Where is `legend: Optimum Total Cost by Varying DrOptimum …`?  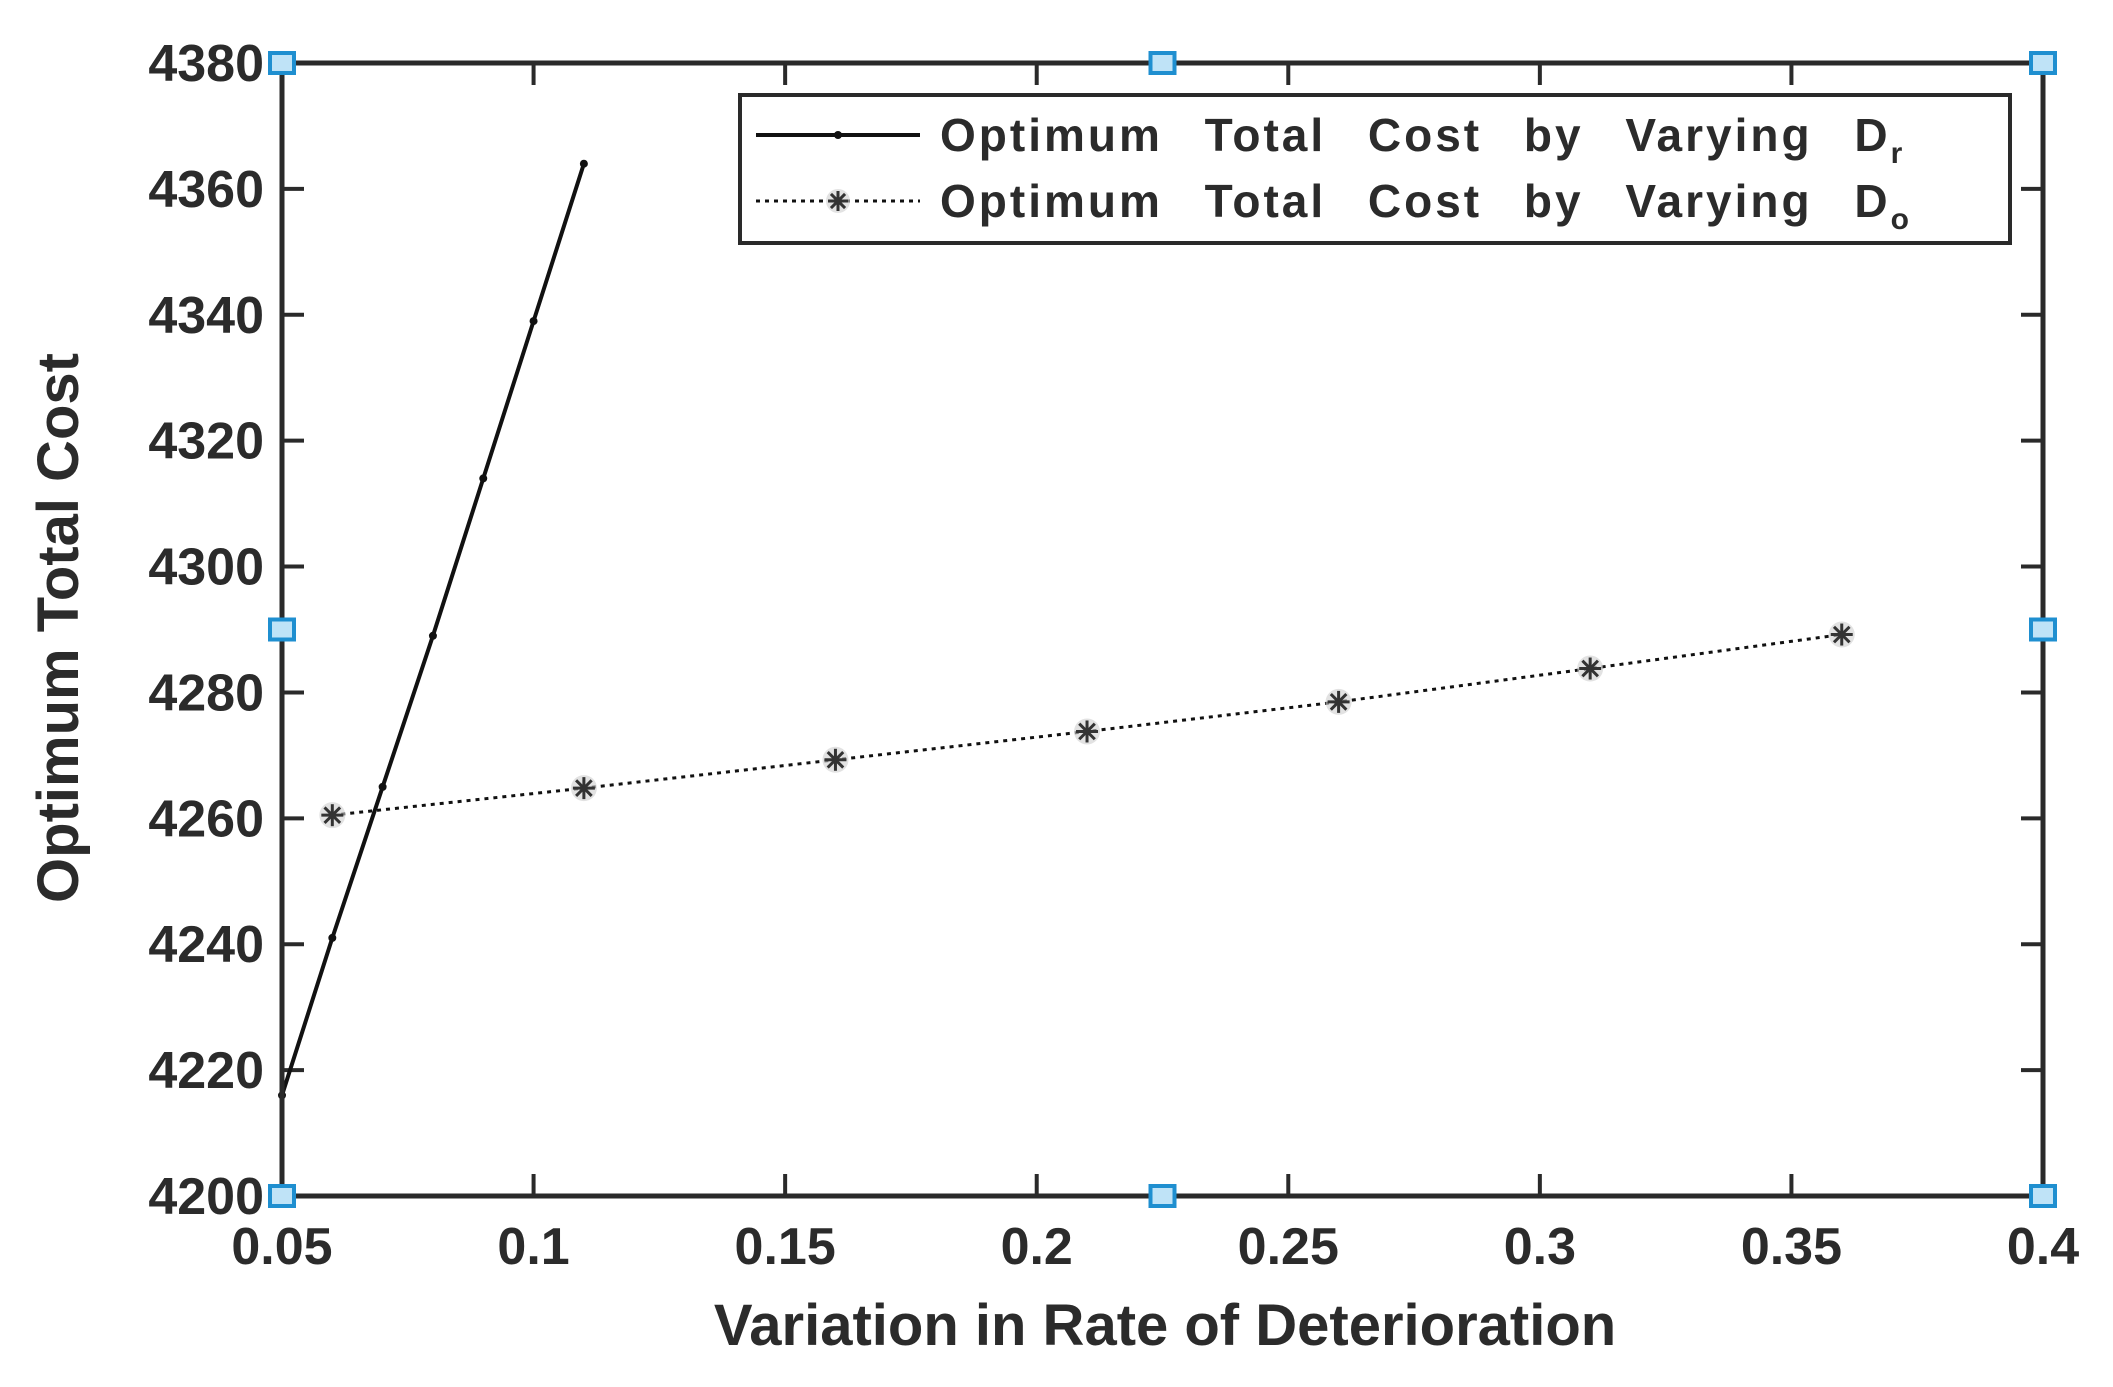 legend: Optimum Total Cost by Varying DrOptimum … is located at coordinates (1375, 169).